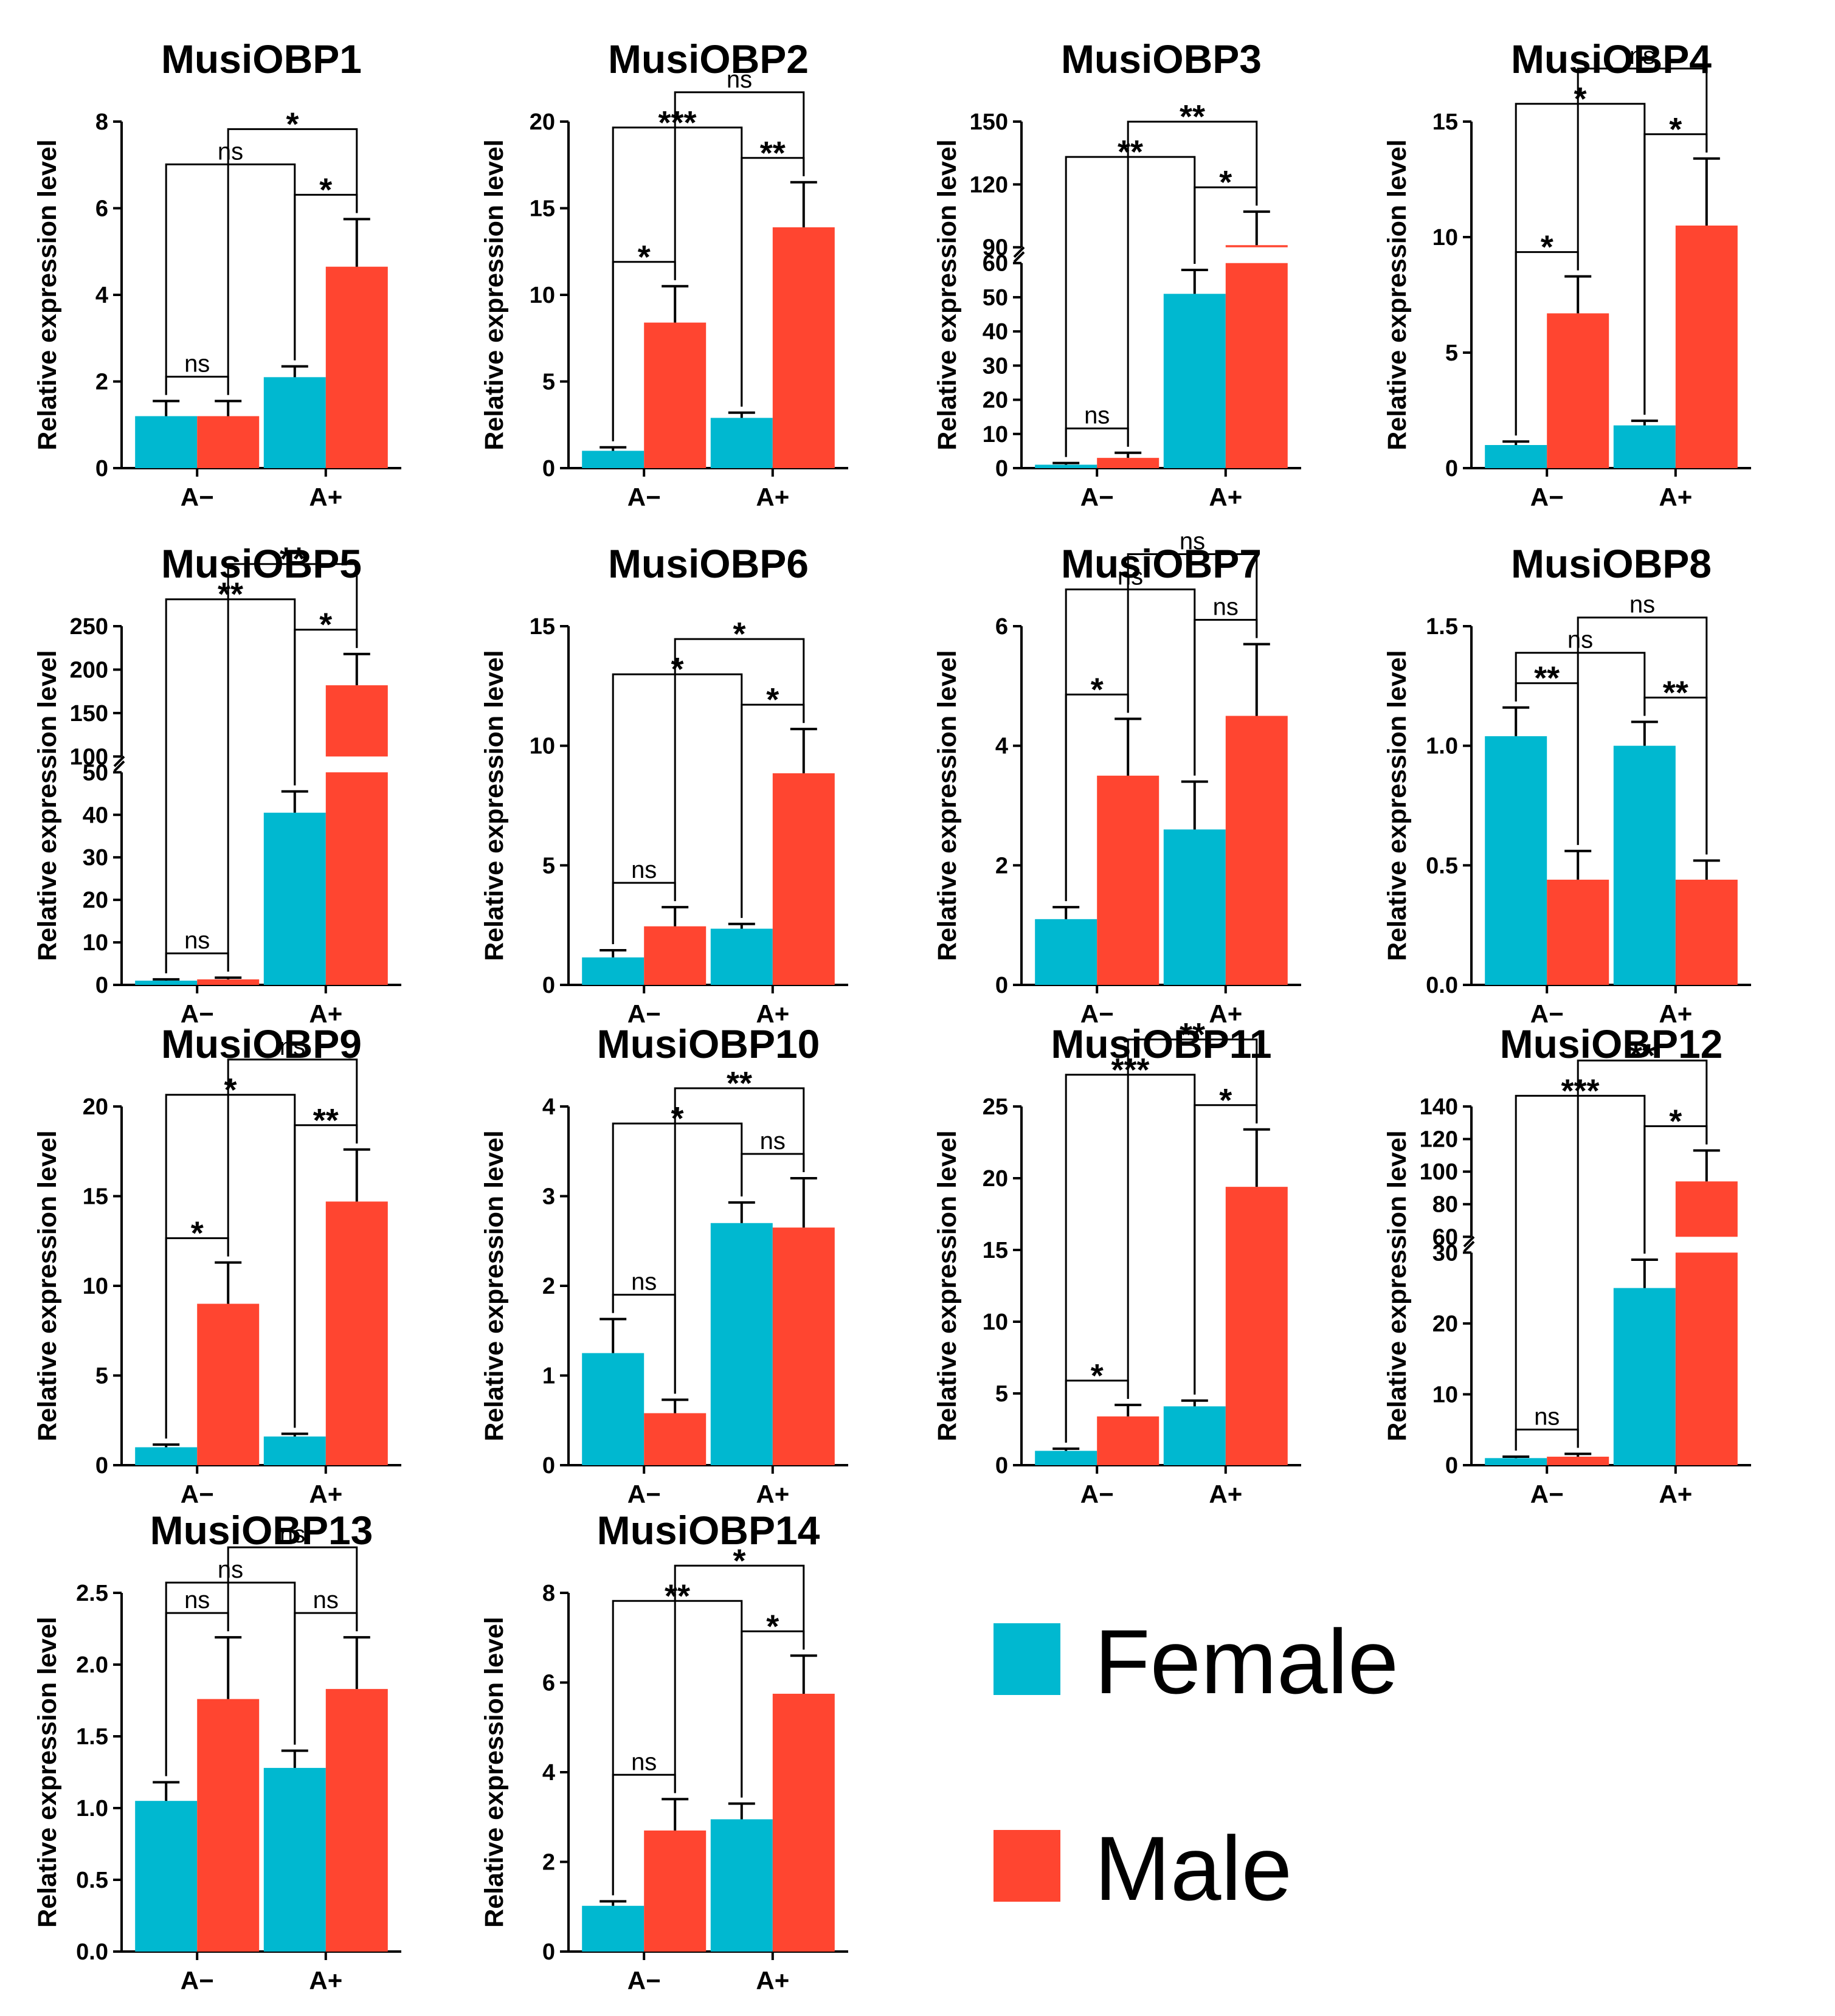 The image size is (1835, 2016). I want to click on y-tick-label: 30, so click(96, 858).